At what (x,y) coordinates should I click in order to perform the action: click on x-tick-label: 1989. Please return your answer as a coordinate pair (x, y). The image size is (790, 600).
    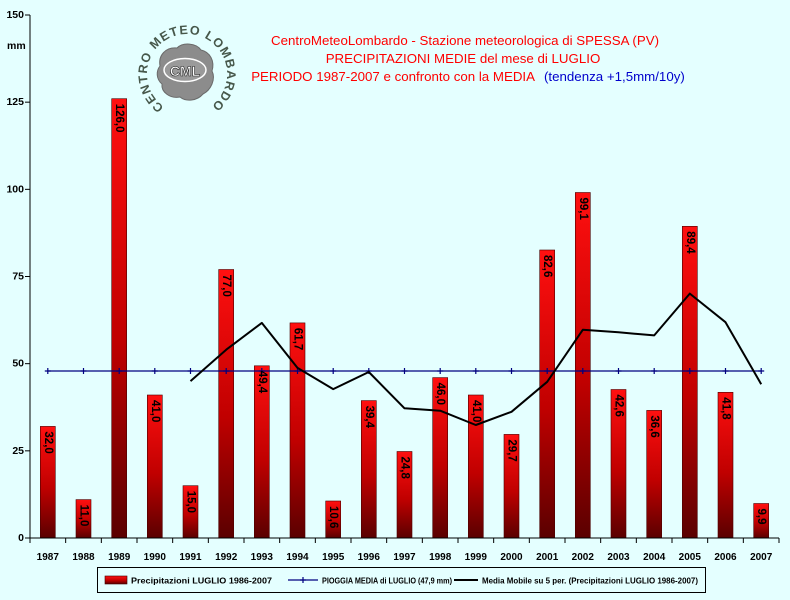
    Looking at the image, I should click on (119, 557).